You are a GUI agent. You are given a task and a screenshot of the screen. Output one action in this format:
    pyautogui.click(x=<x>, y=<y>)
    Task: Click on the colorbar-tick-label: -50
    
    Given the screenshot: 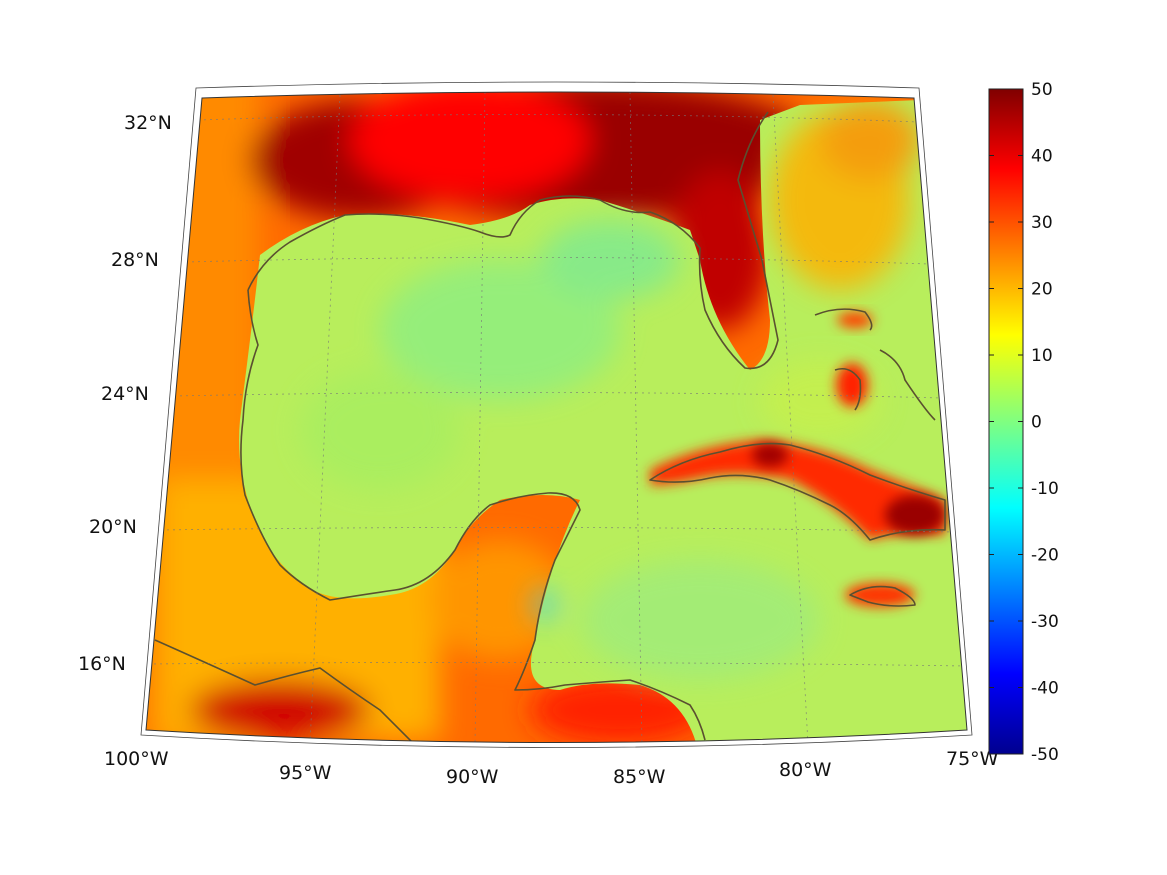 What is the action you would take?
    pyautogui.click(x=1045, y=755)
    